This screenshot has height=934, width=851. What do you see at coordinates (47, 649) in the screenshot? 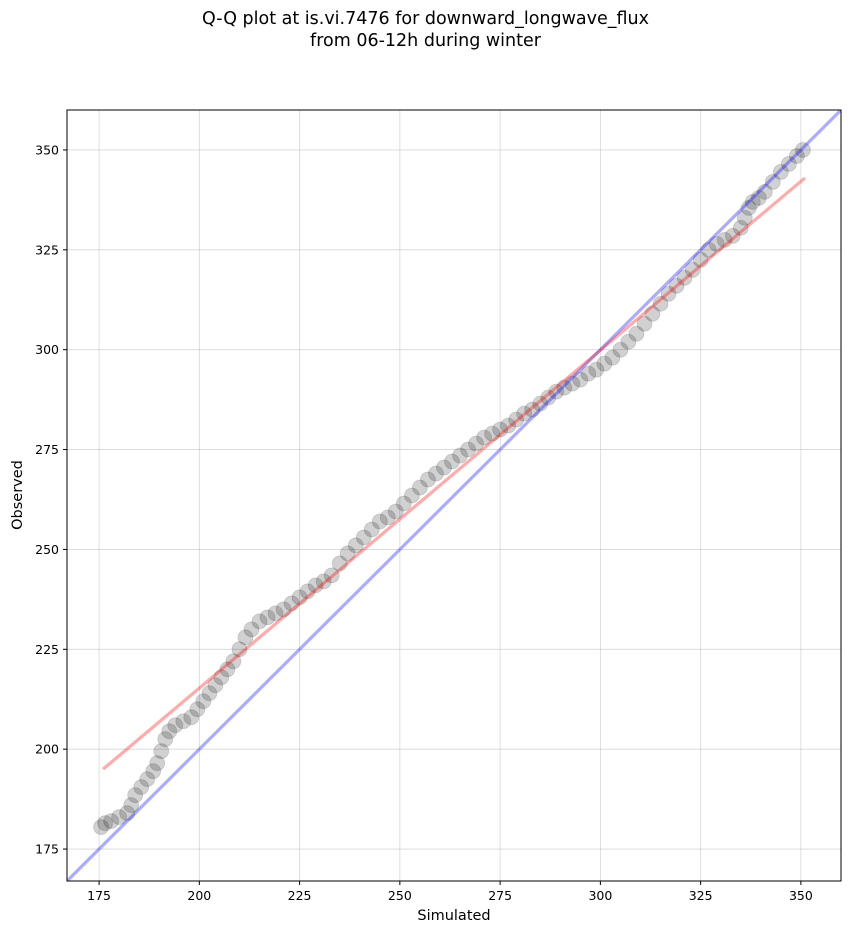
I see `y-tick-label: 225` at bounding box center [47, 649].